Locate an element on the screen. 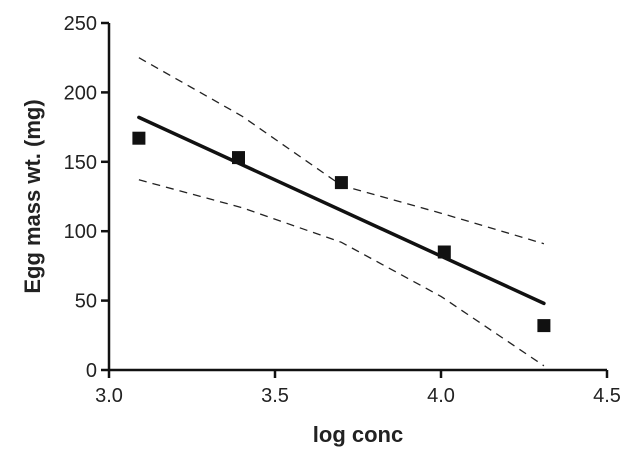 This screenshot has height=451, width=629. y-tick-label: 100 is located at coordinates (80, 232).